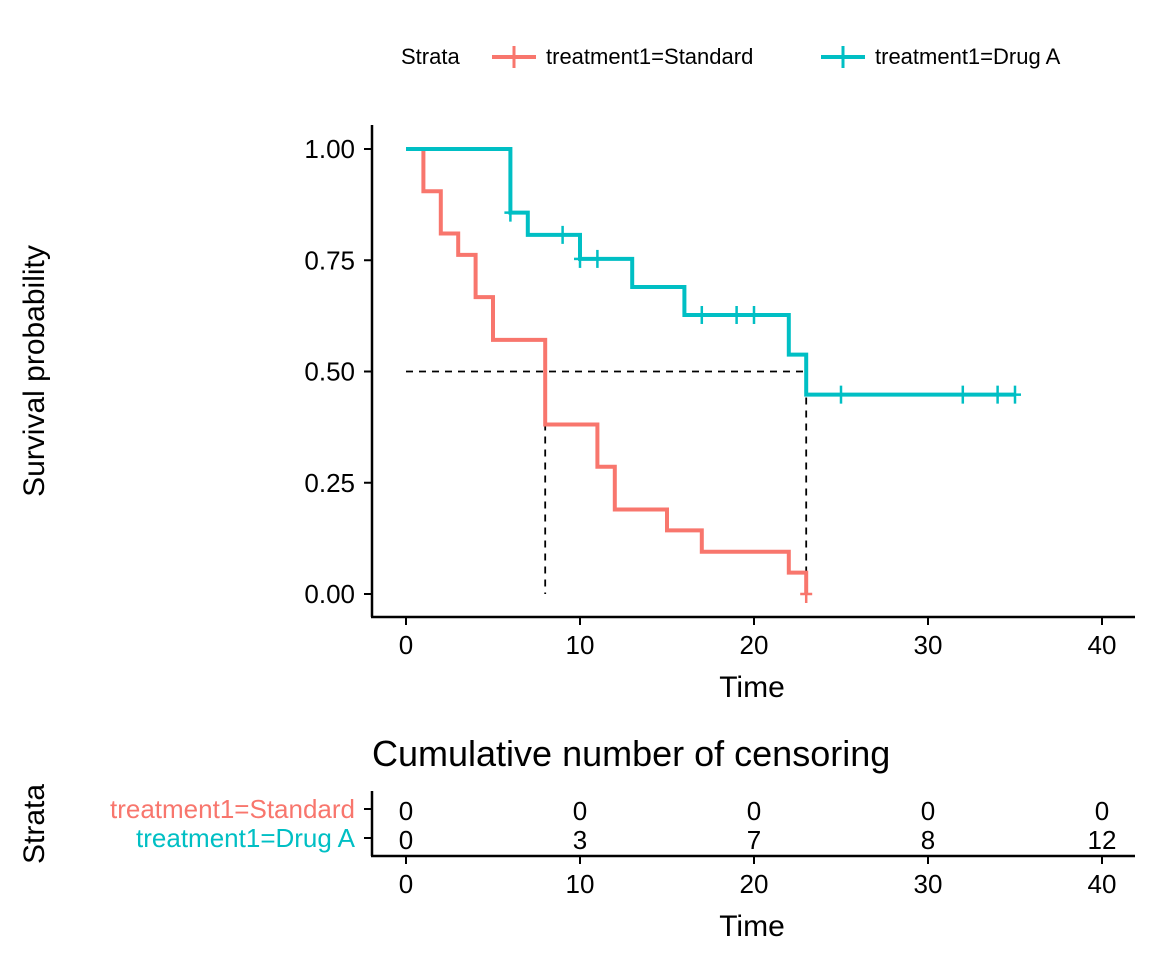  What do you see at coordinates (246, 838) in the screenshot?
I see `strata-label-drug-a: treatment1=Drug A` at bounding box center [246, 838].